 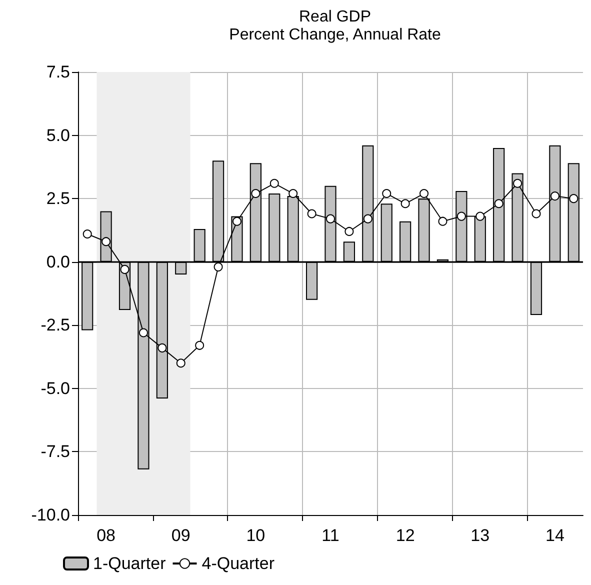 What do you see at coordinates (106, 535) in the screenshot?
I see `x-tick-label: 08` at bounding box center [106, 535].